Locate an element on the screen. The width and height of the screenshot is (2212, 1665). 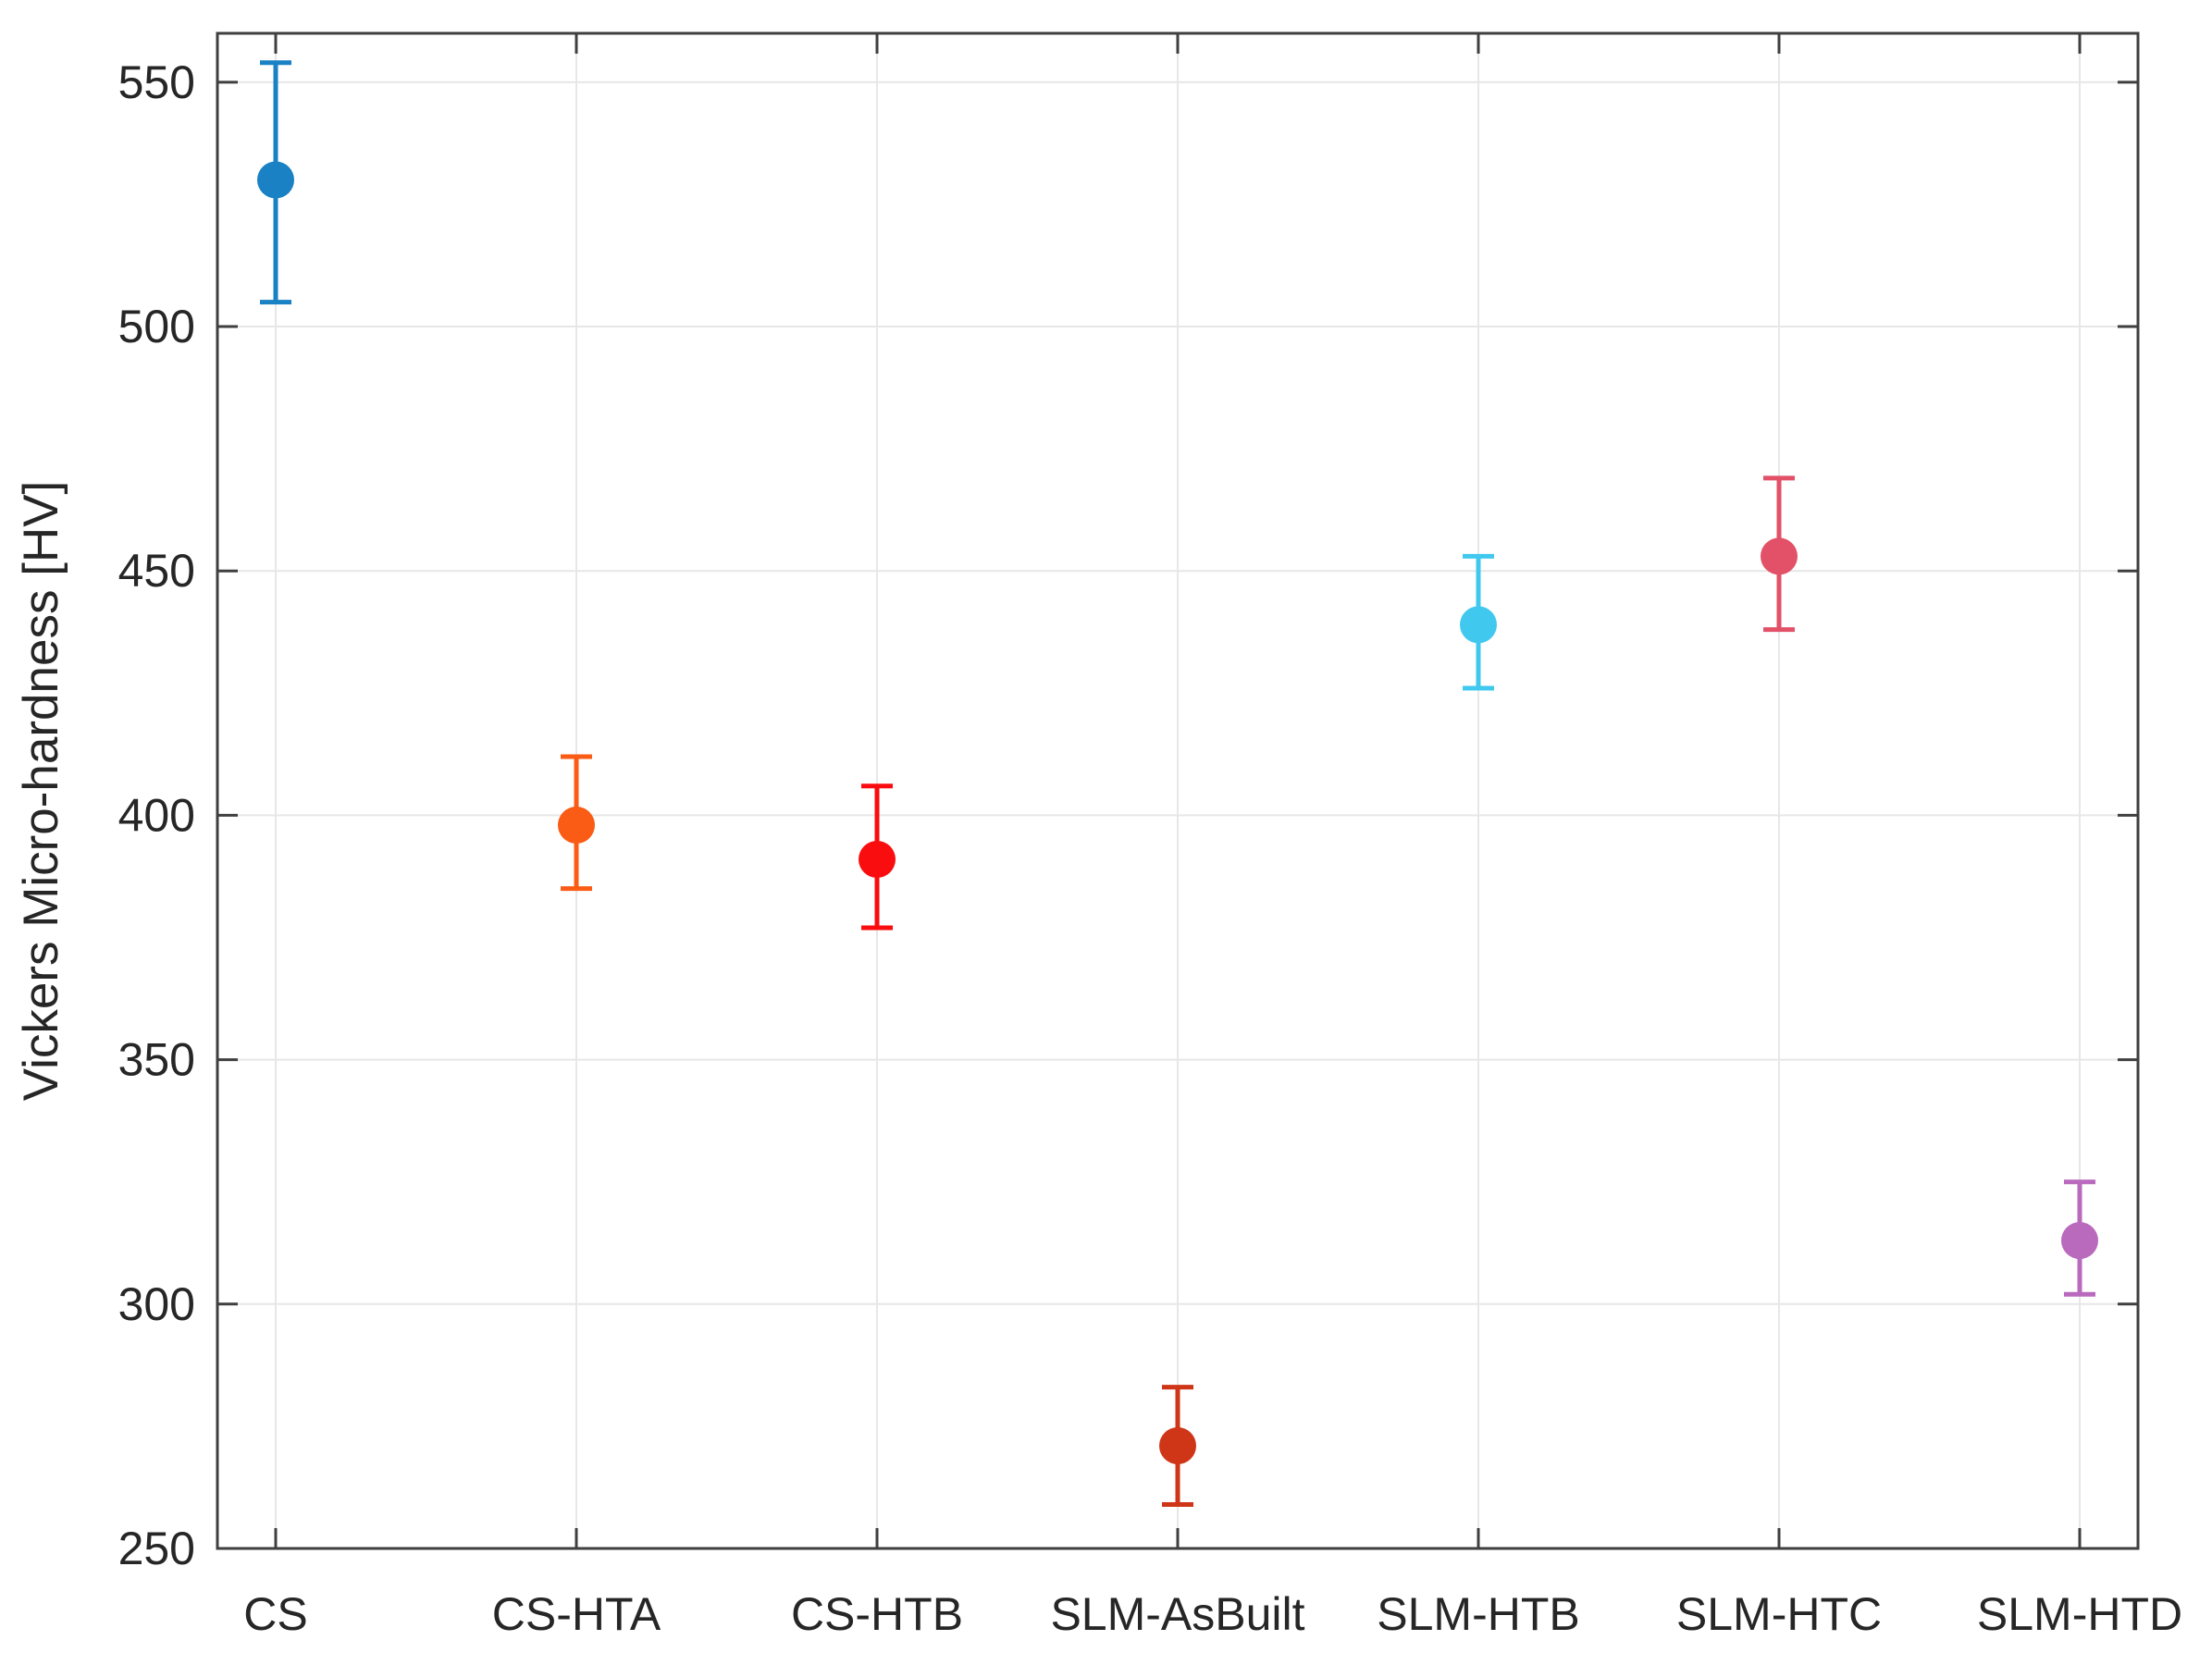
y-tick-labels: 250 300 350 400 450 500 550 is located at coordinates (157, 815).